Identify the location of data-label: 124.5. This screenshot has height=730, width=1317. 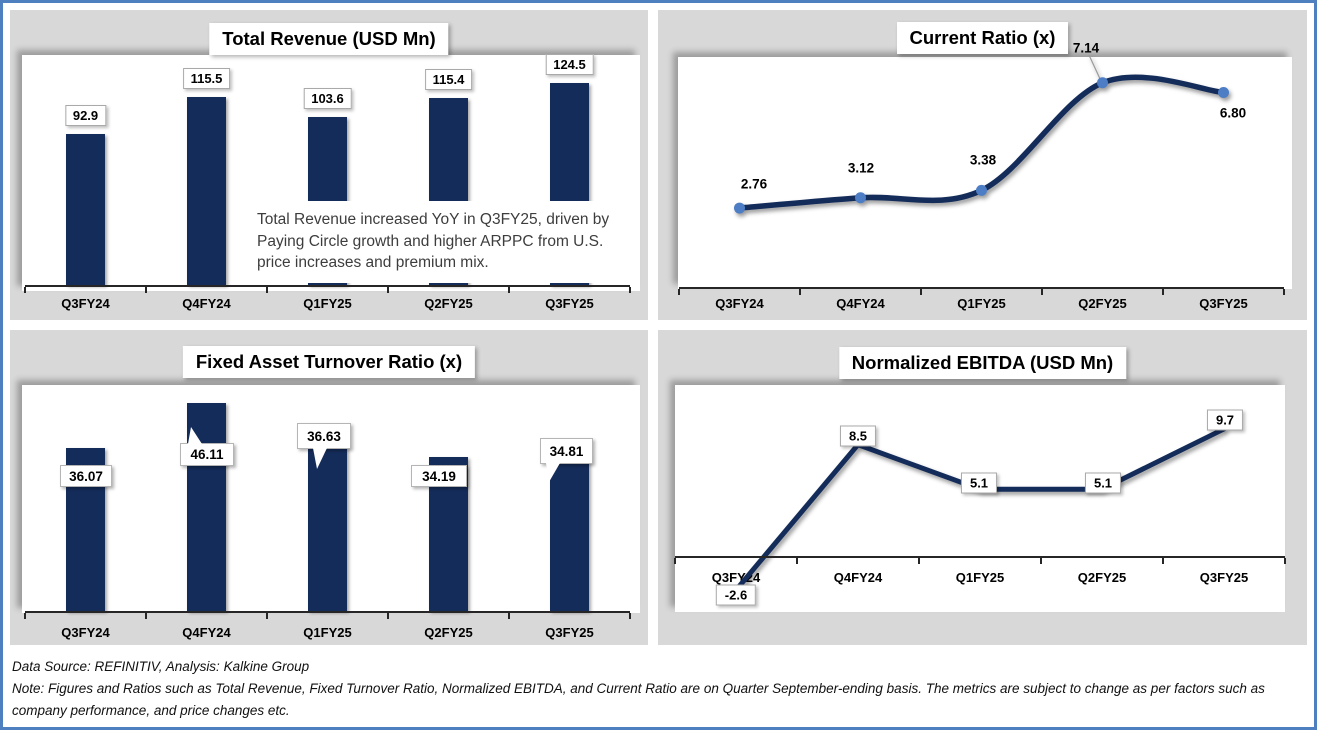
(569, 64).